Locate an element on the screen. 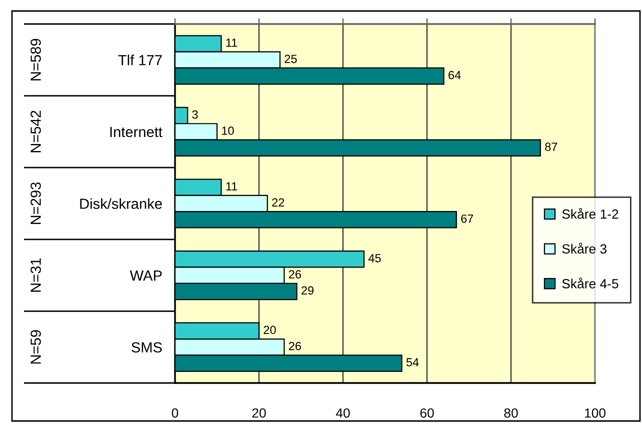 This screenshot has width=642, height=425. data-label: 45 is located at coordinates (374, 258).